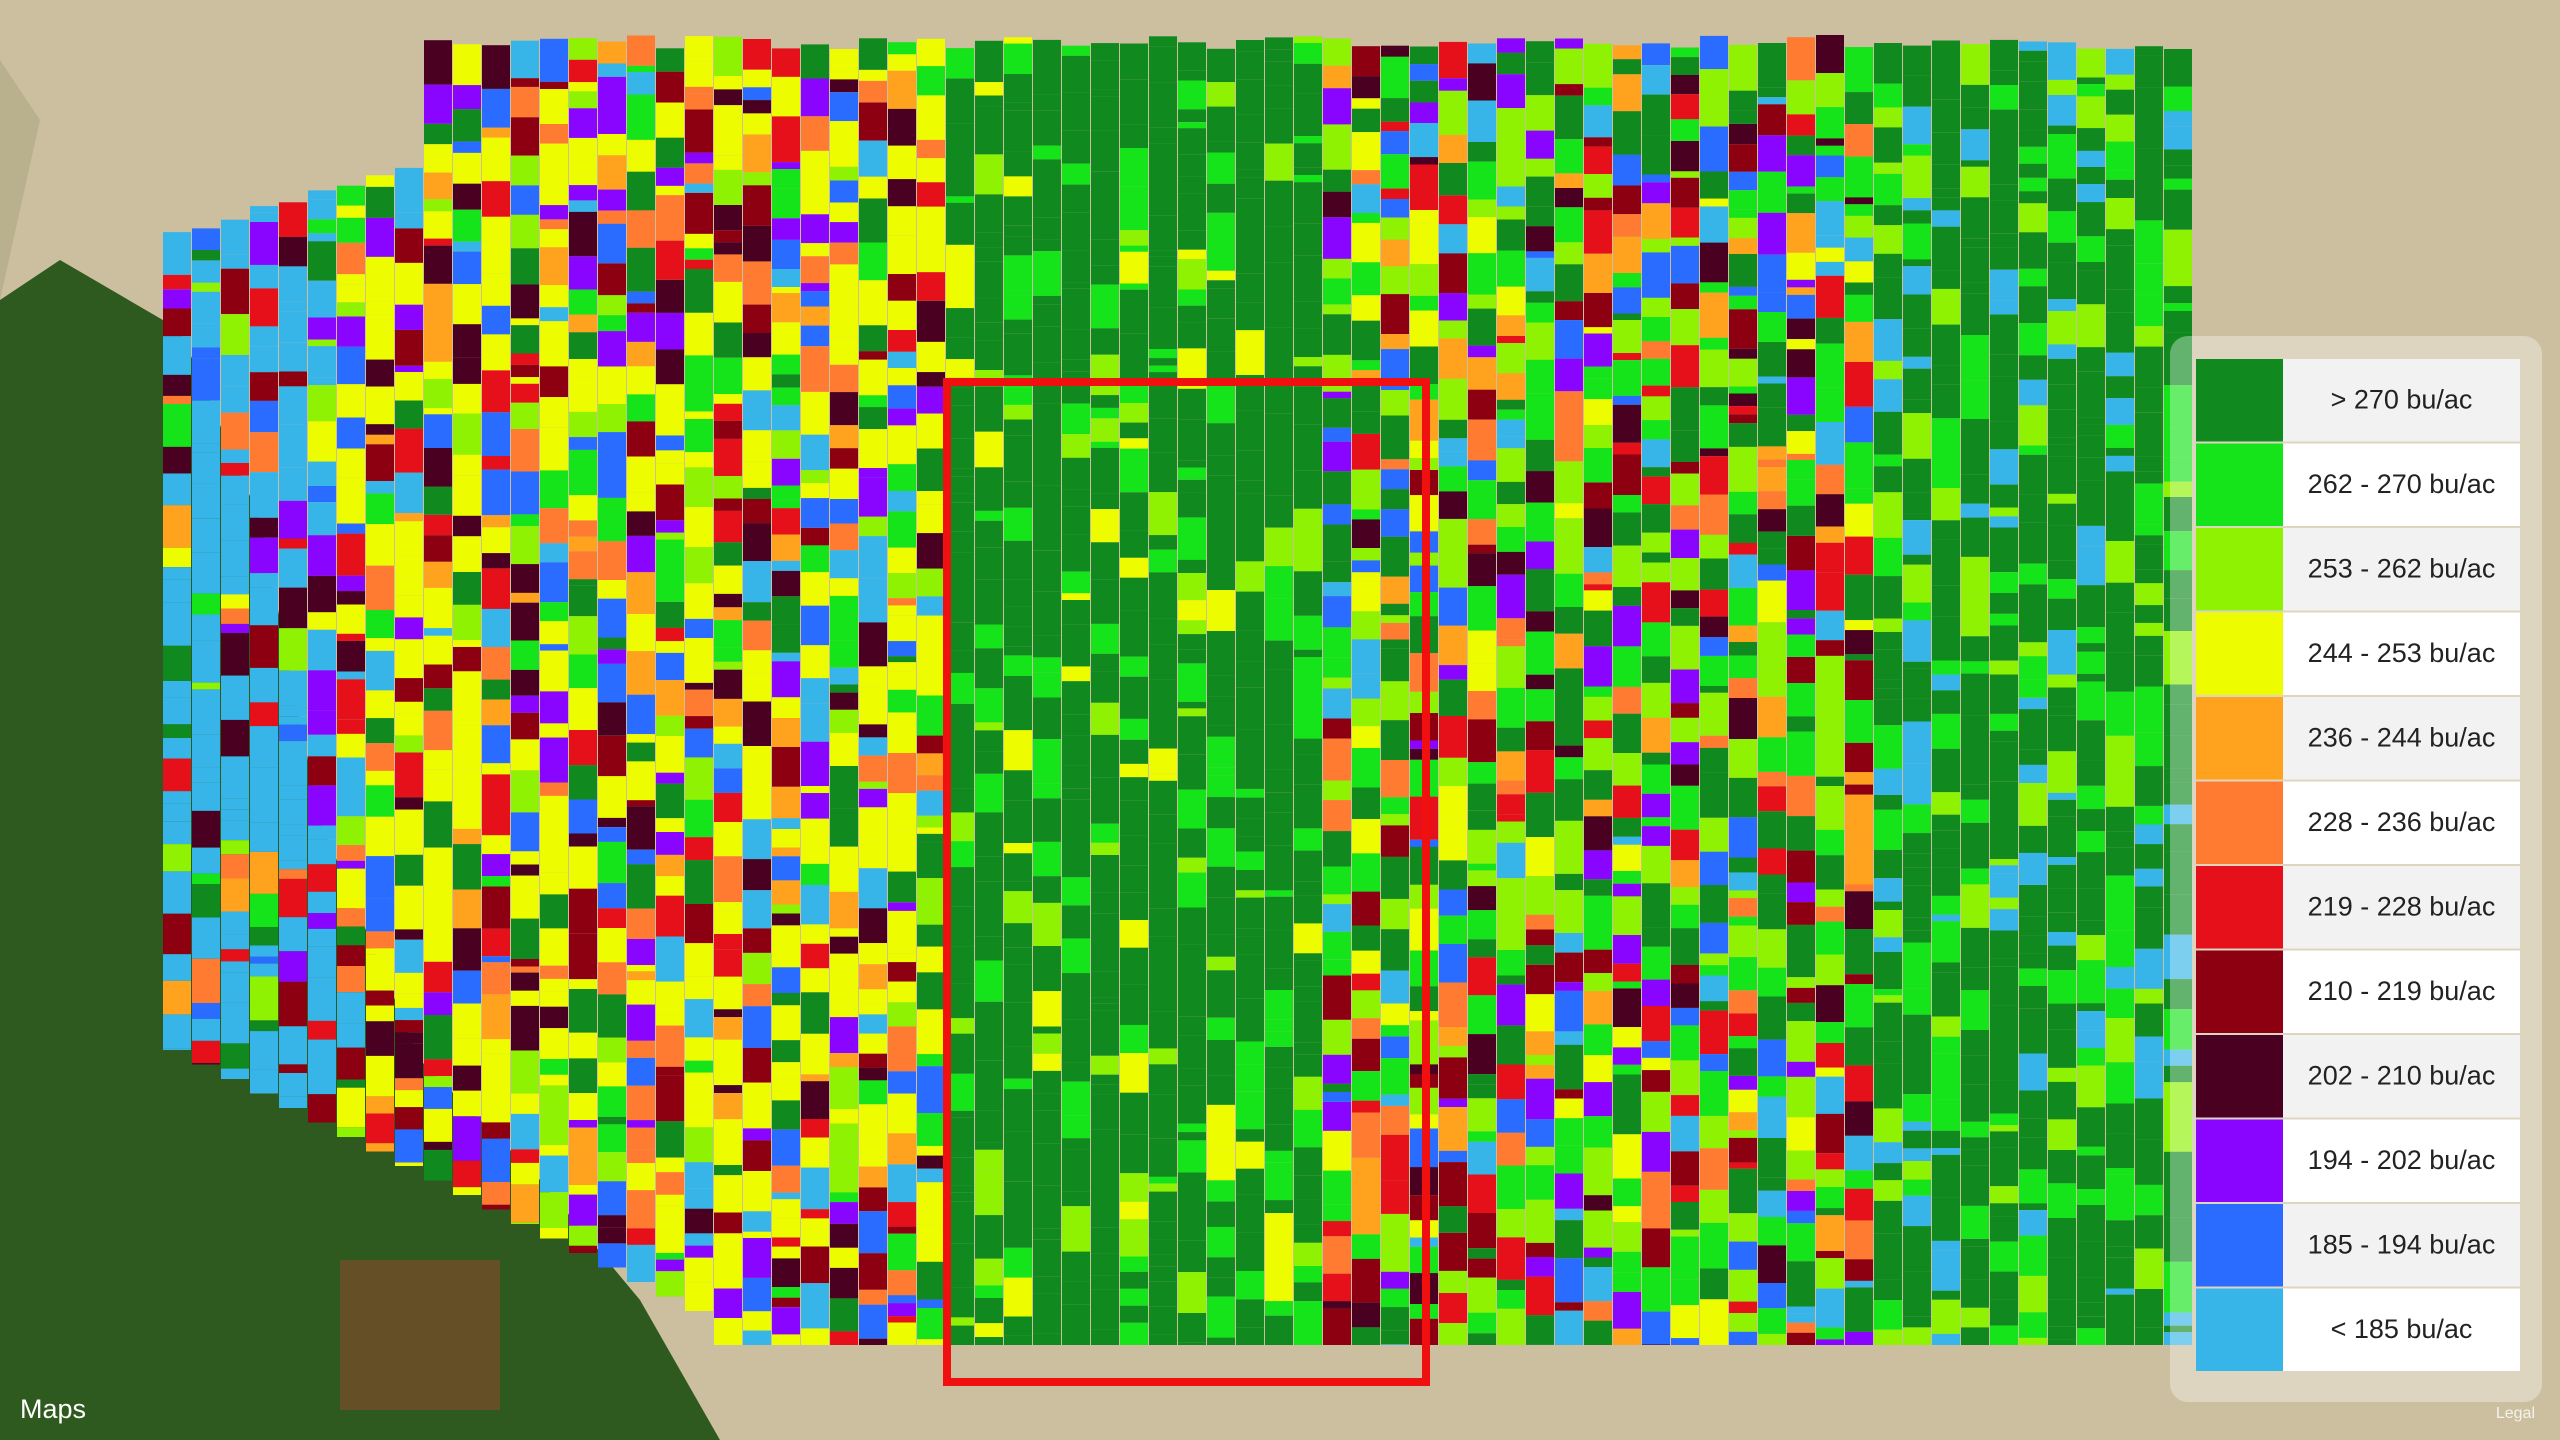 The height and width of the screenshot is (1440, 2560). Describe the element at coordinates (2515, 1413) in the screenshot. I see `legal-link: Legal` at that location.